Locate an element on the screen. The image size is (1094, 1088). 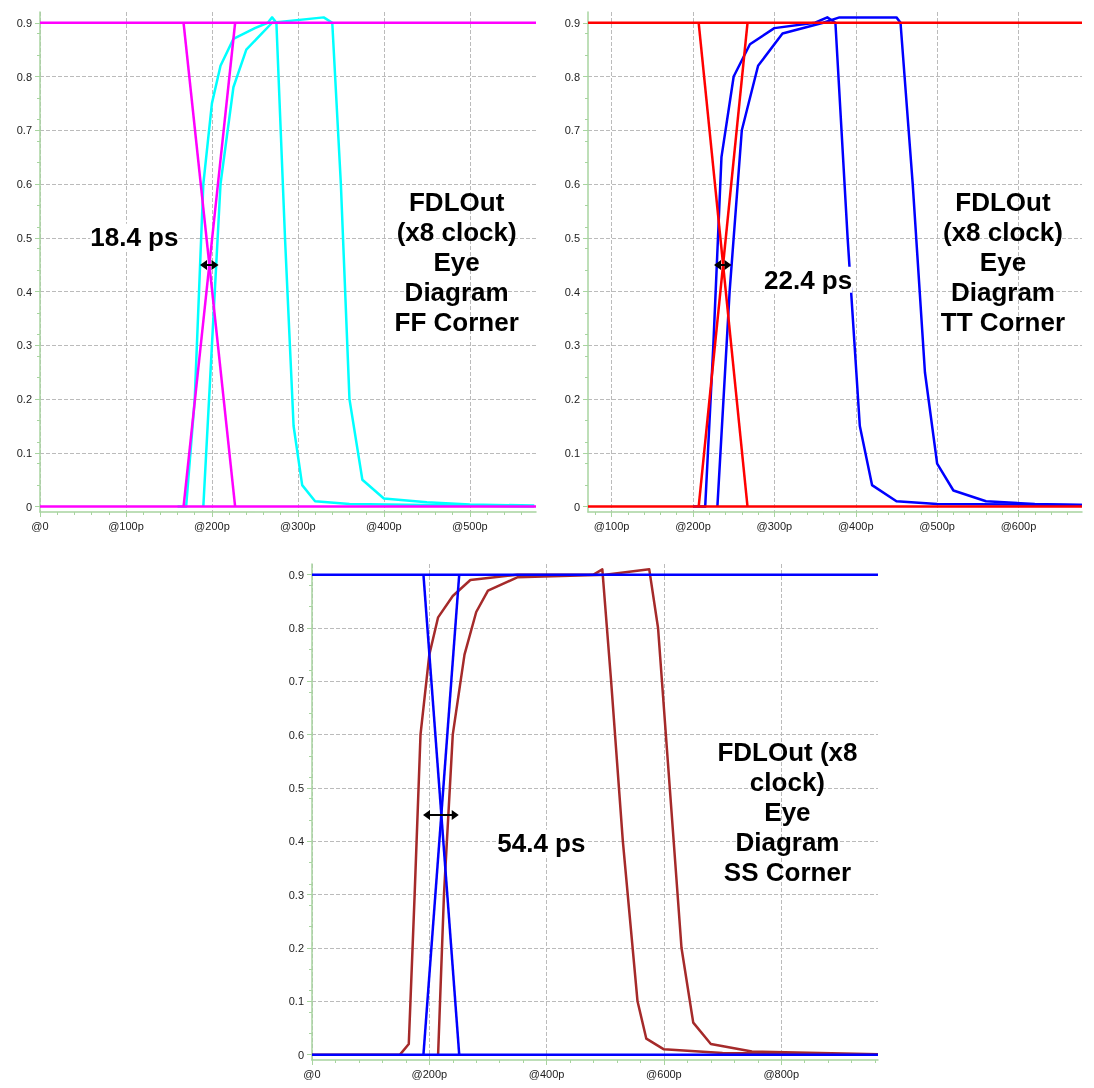
annotation: FDLOut (x8 clock) Eye Diagram TT Corner is located at coordinates (1003, 262).